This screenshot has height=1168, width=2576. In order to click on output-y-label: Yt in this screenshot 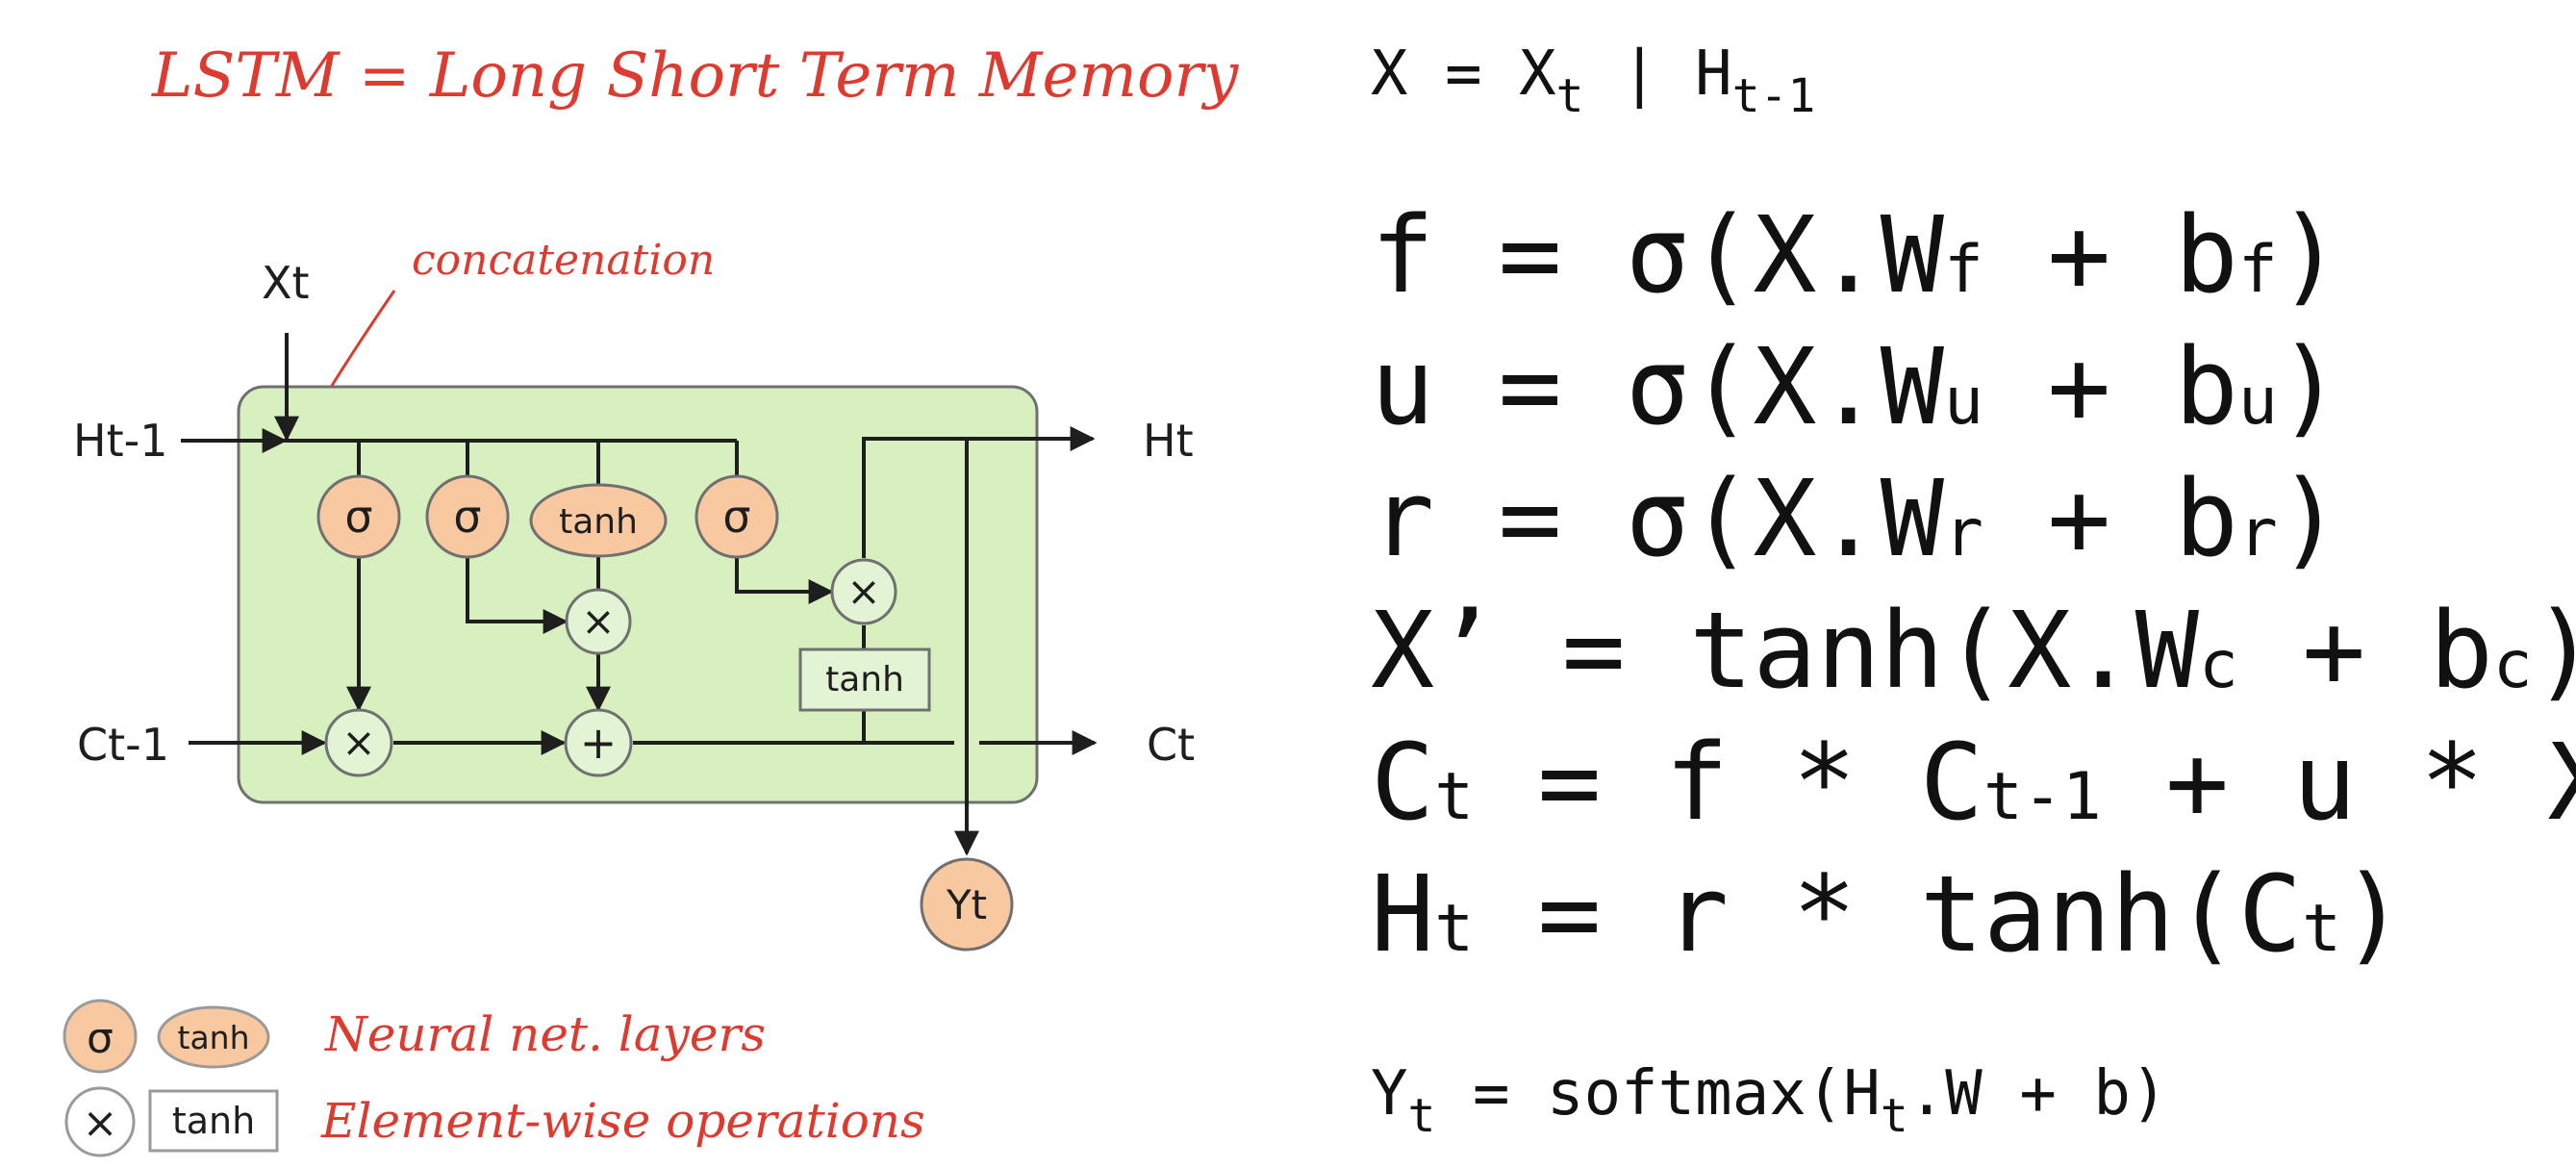, I will do `click(967, 904)`.